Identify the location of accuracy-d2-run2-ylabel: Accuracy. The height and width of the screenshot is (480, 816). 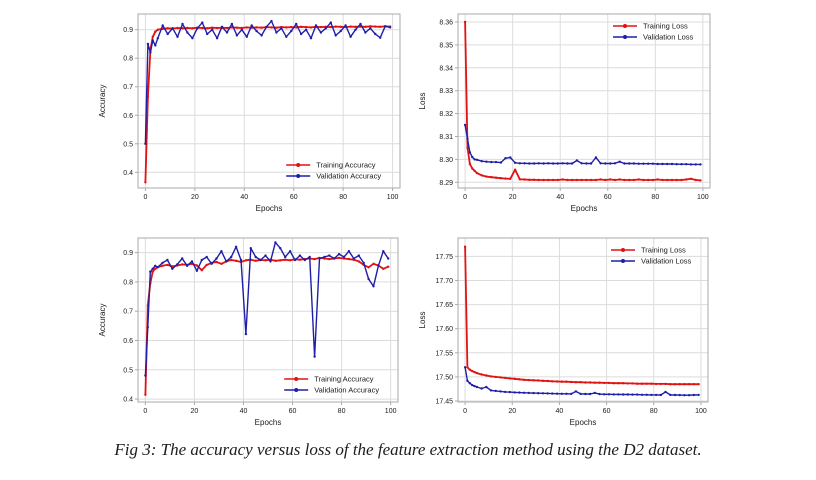
(102, 320).